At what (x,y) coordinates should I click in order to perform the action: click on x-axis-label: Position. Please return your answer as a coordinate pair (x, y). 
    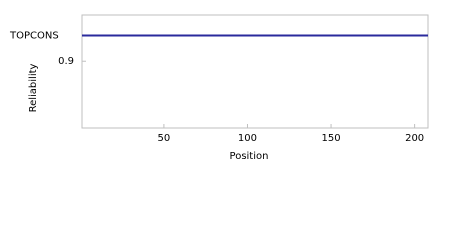
    Looking at the image, I should click on (249, 156).